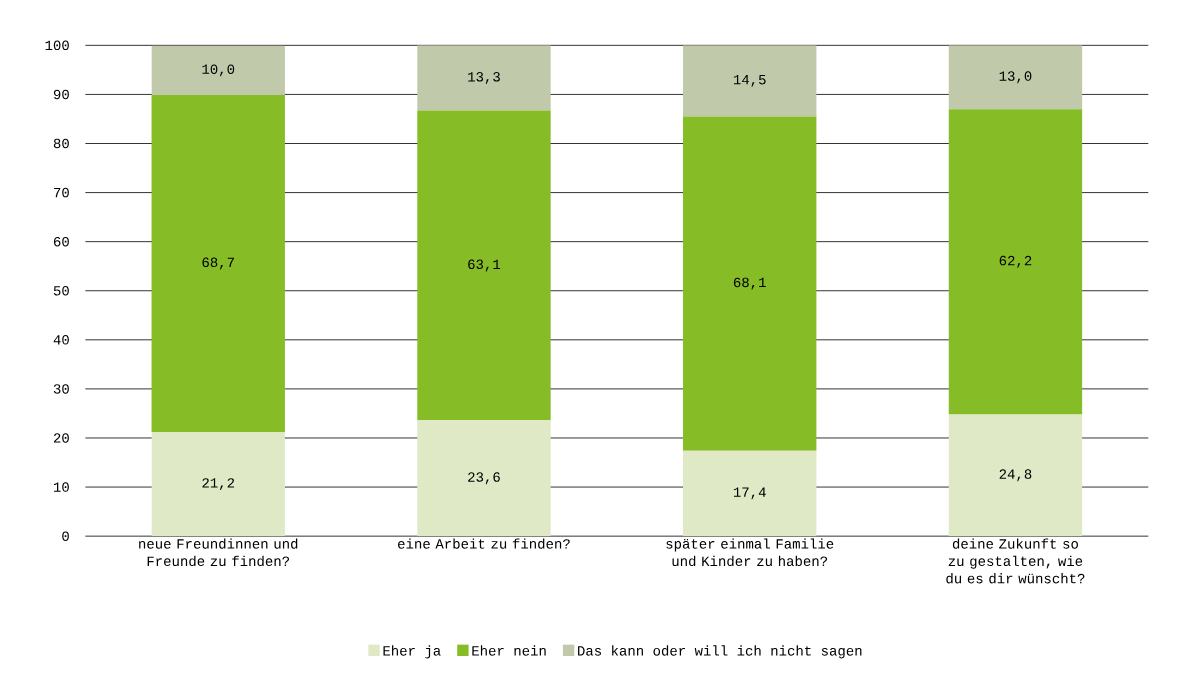 This screenshot has width=1183, height=679. I want to click on data-label: 13,3, so click(484, 78).